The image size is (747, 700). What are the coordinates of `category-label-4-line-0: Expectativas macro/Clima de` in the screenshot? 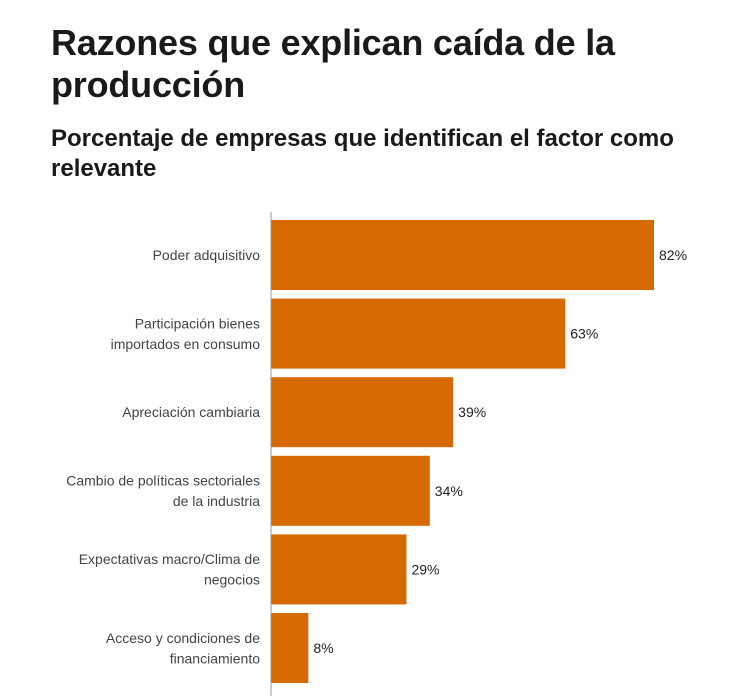 It's located at (170, 559).